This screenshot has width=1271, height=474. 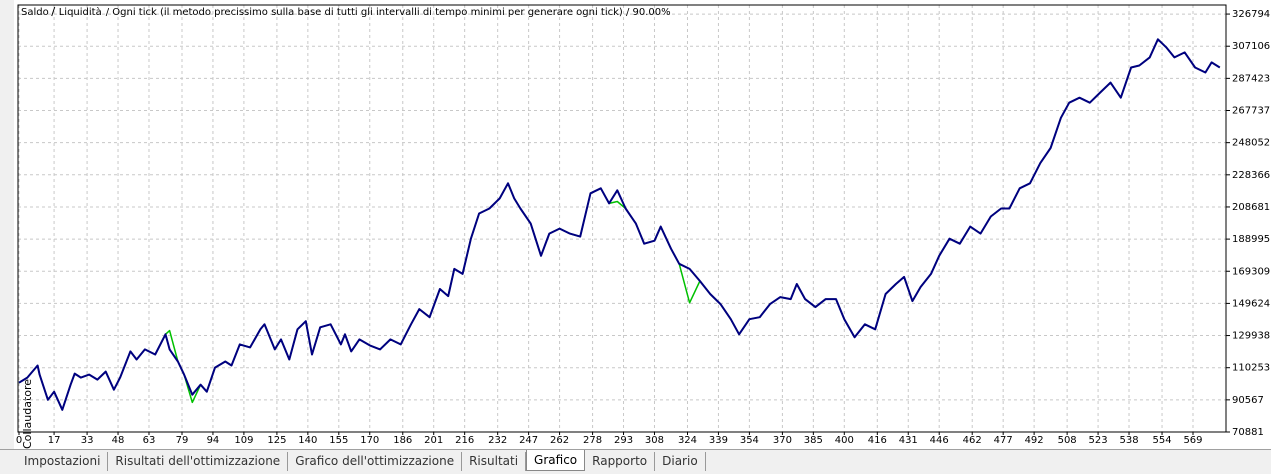 I want to click on x-tick-label: 0, so click(x=19, y=440).